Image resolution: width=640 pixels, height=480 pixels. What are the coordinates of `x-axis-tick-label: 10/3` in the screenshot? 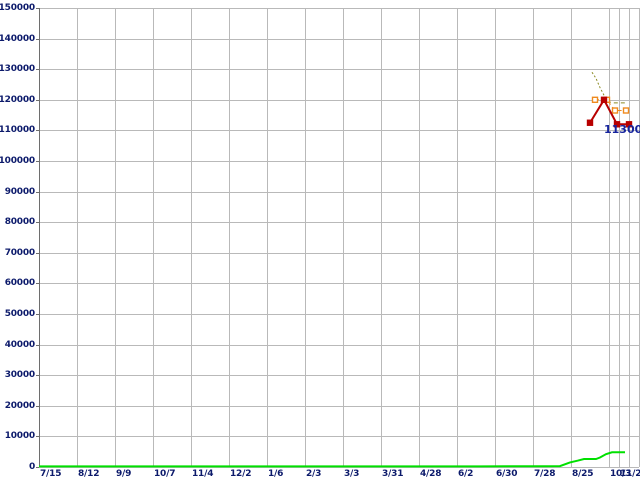 It's located at (621, 474).